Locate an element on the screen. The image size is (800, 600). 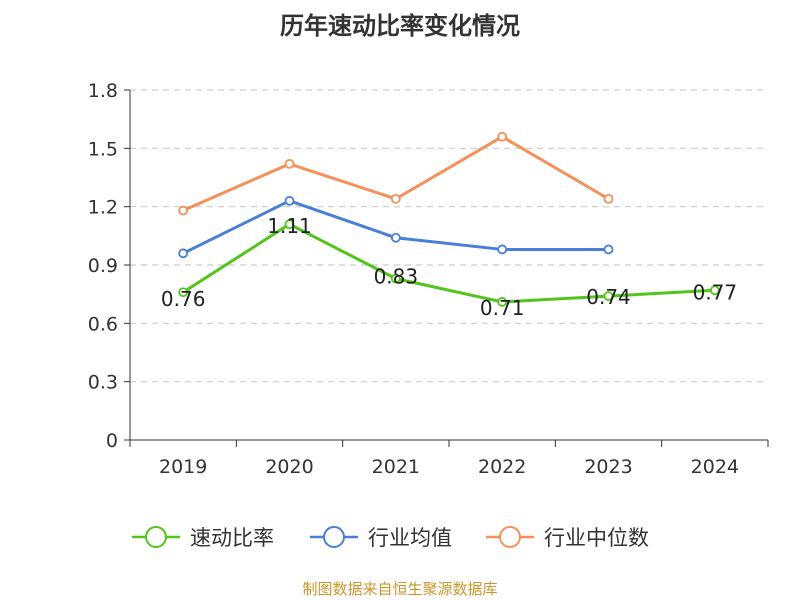
x-tick-label: 2023 is located at coordinates (608, 467).